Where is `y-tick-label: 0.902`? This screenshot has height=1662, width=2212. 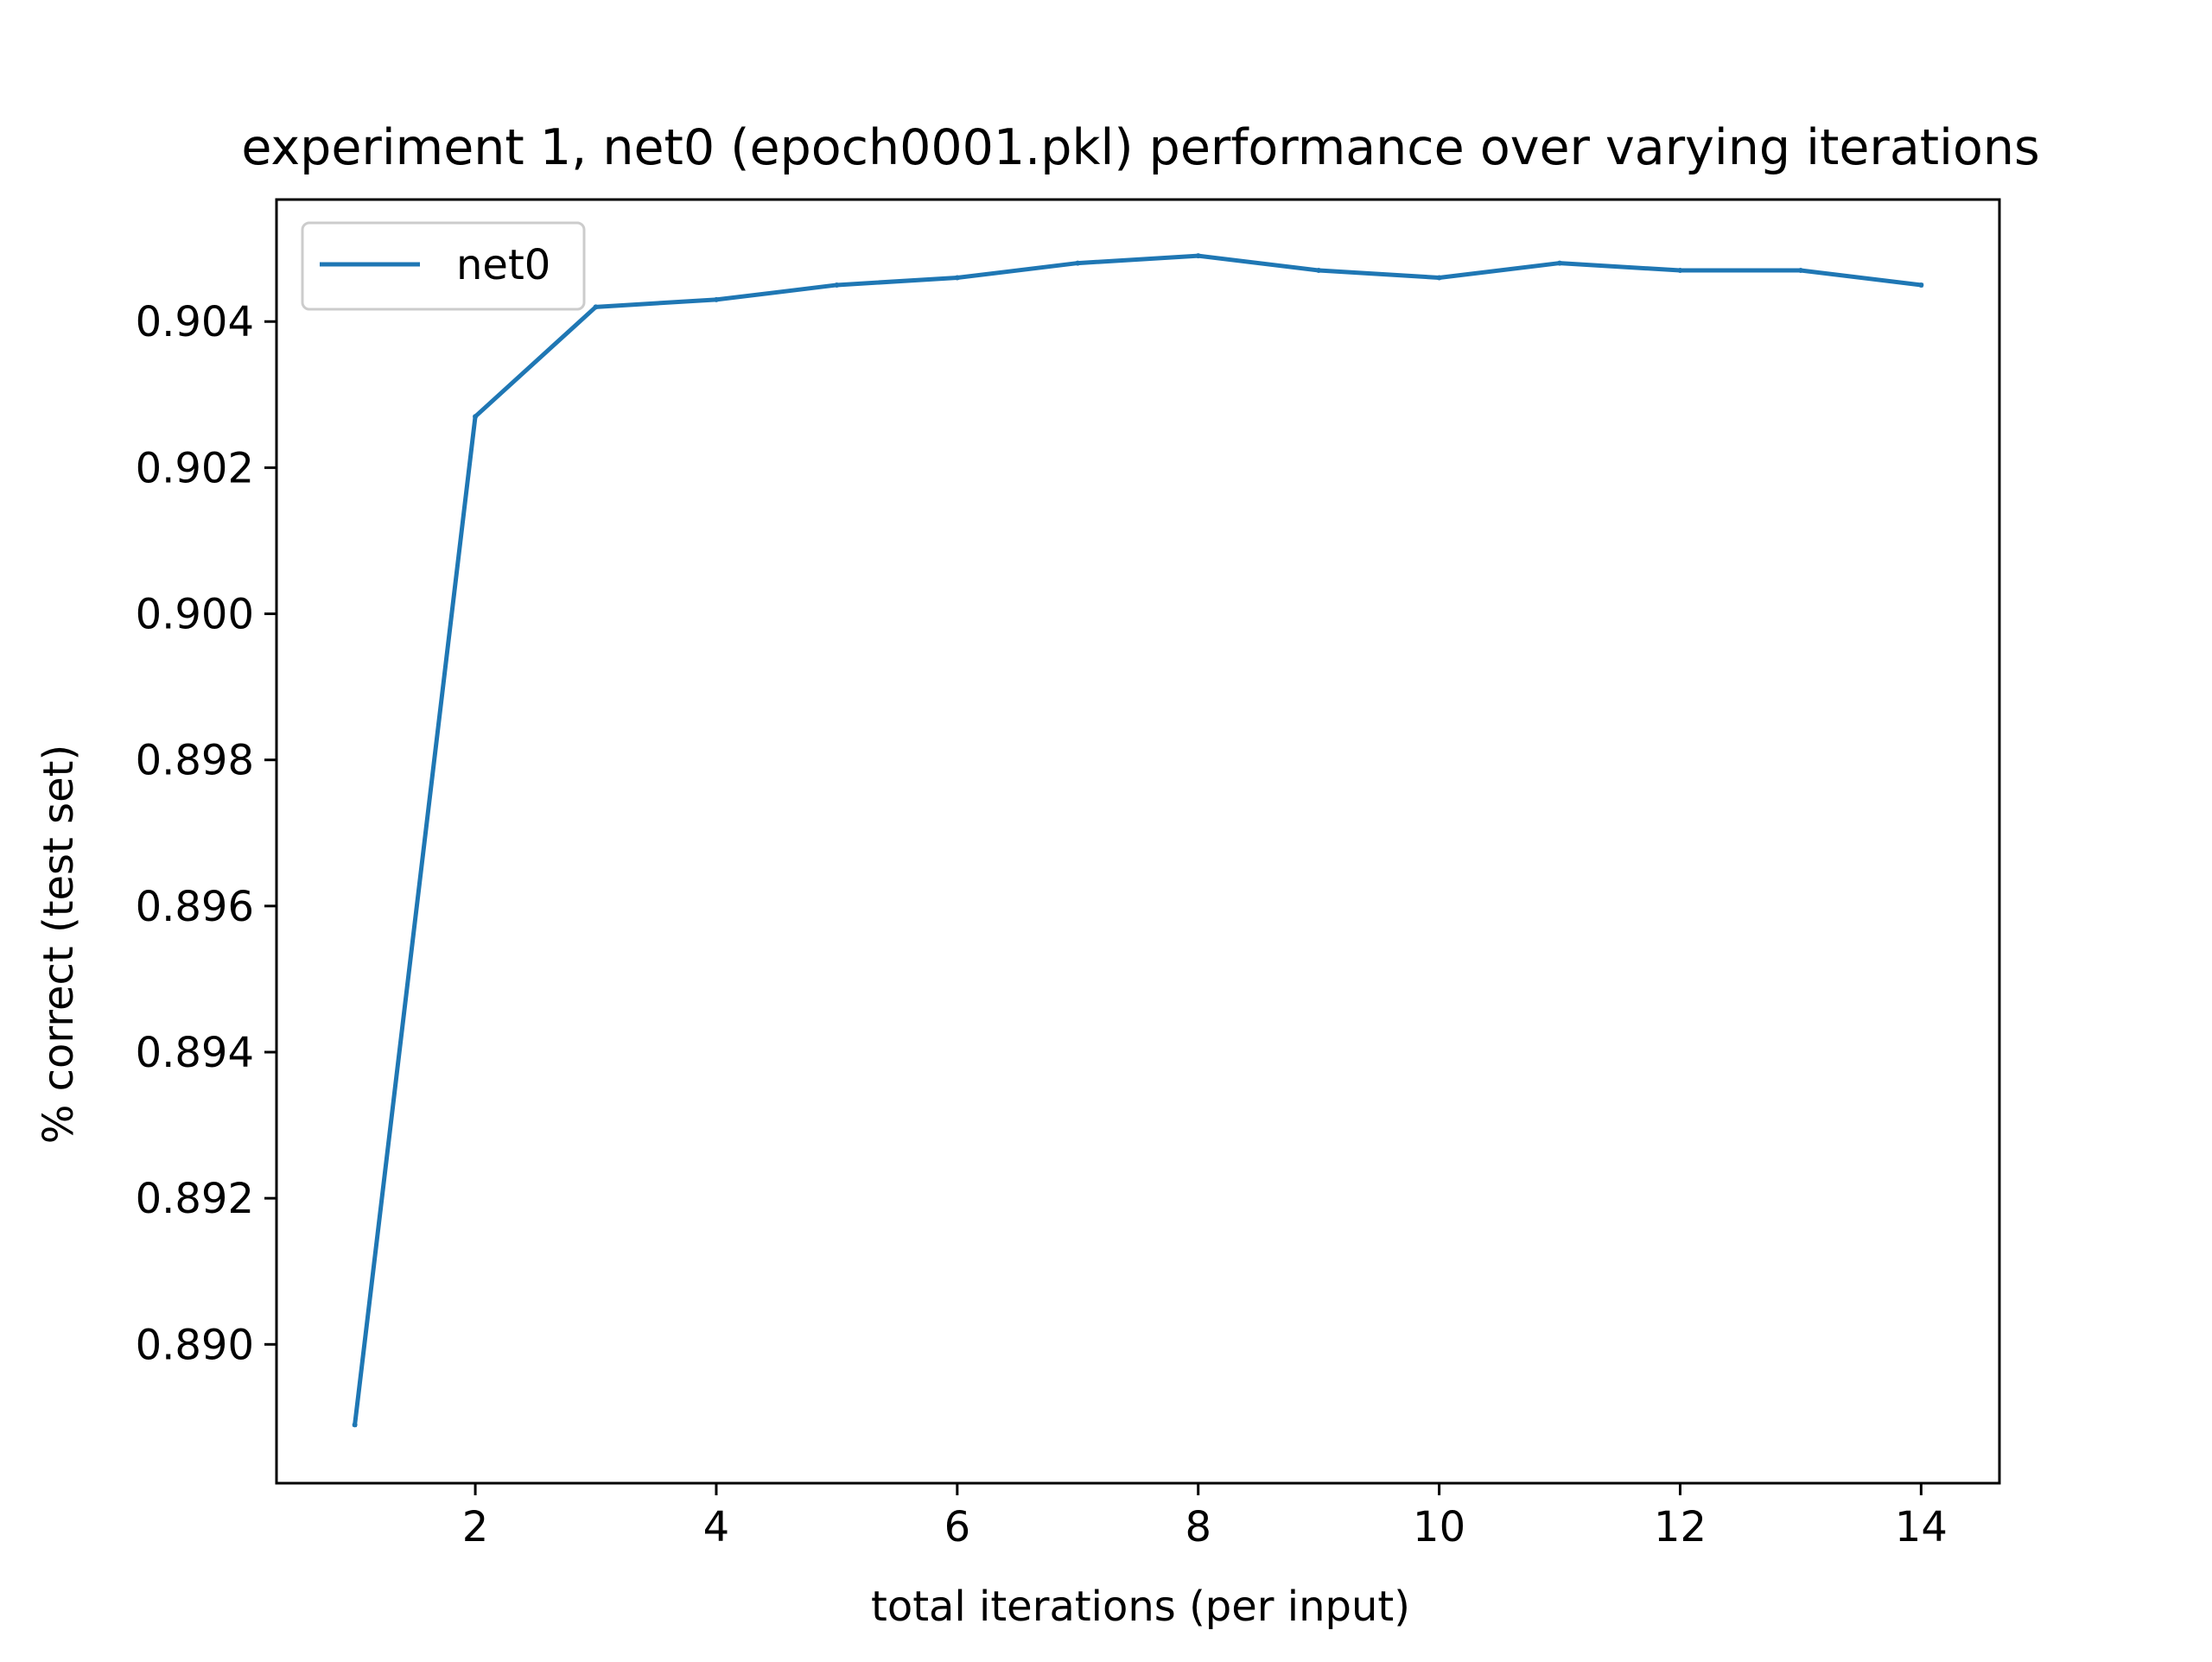 y-tick-label: 0.902 is located at coordinates (195, 468).